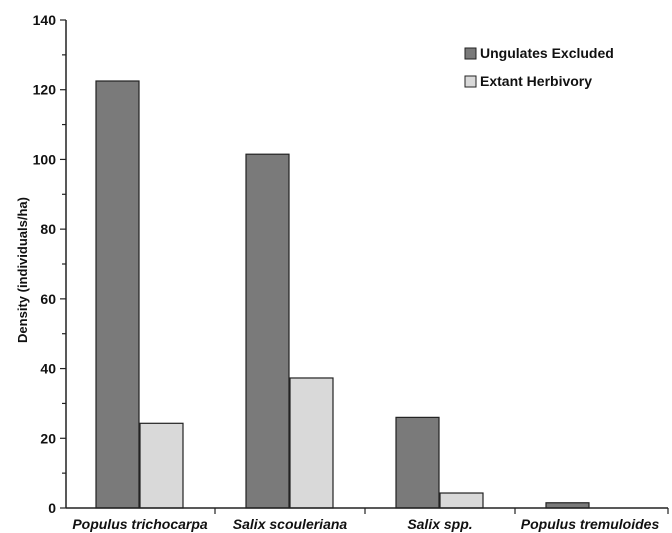 This screenshot has height=533, width=672. Describe the element at coordinates (52, 508) in the screenshot. I see `y-tick-label: 0` at that location.